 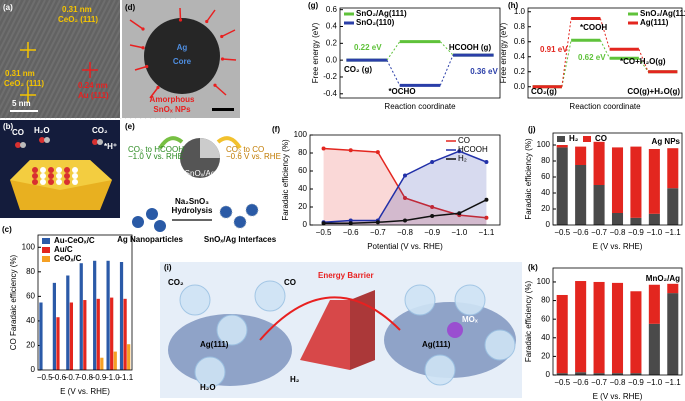 What do you see at coordinates (33, 369) in the screenshot?
I see `y-tick-label: 0` at bounding box center [33, 369].